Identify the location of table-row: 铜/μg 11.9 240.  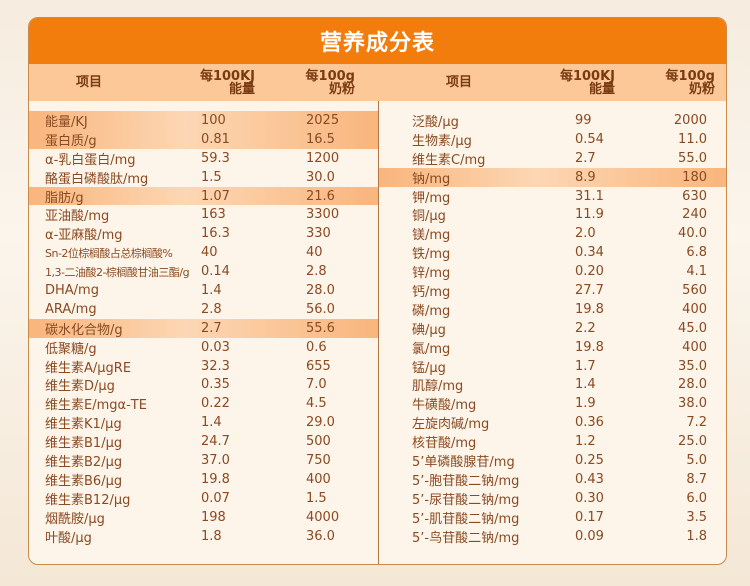
(552, 214).